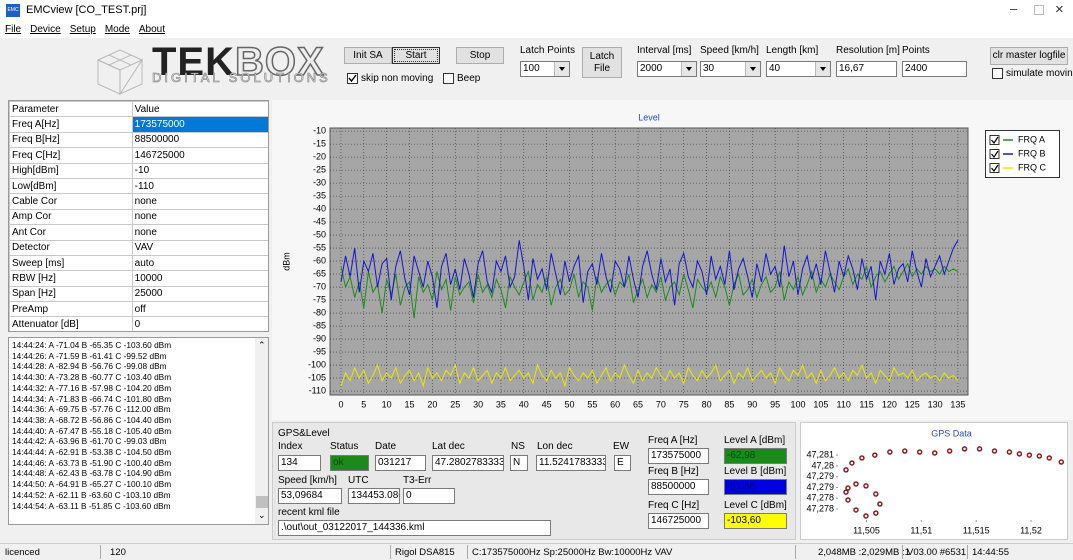 This screenshot has width=1073, height=560. I want to click on index-field: 134, so click(299, 463).